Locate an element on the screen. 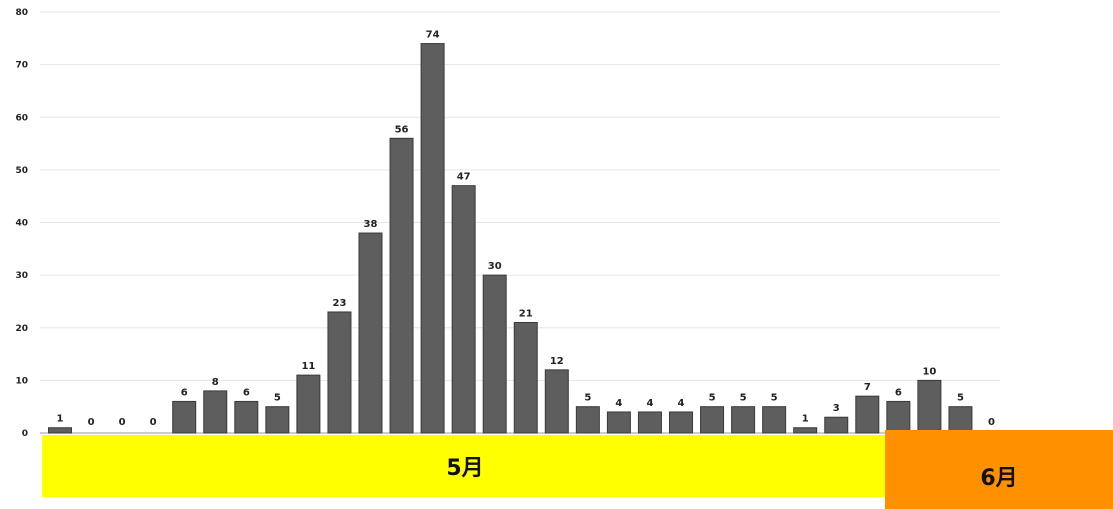 The width and height of the screenshot is (1113, 509). month-band-may: 5月 is located at coordinates (465, 466).